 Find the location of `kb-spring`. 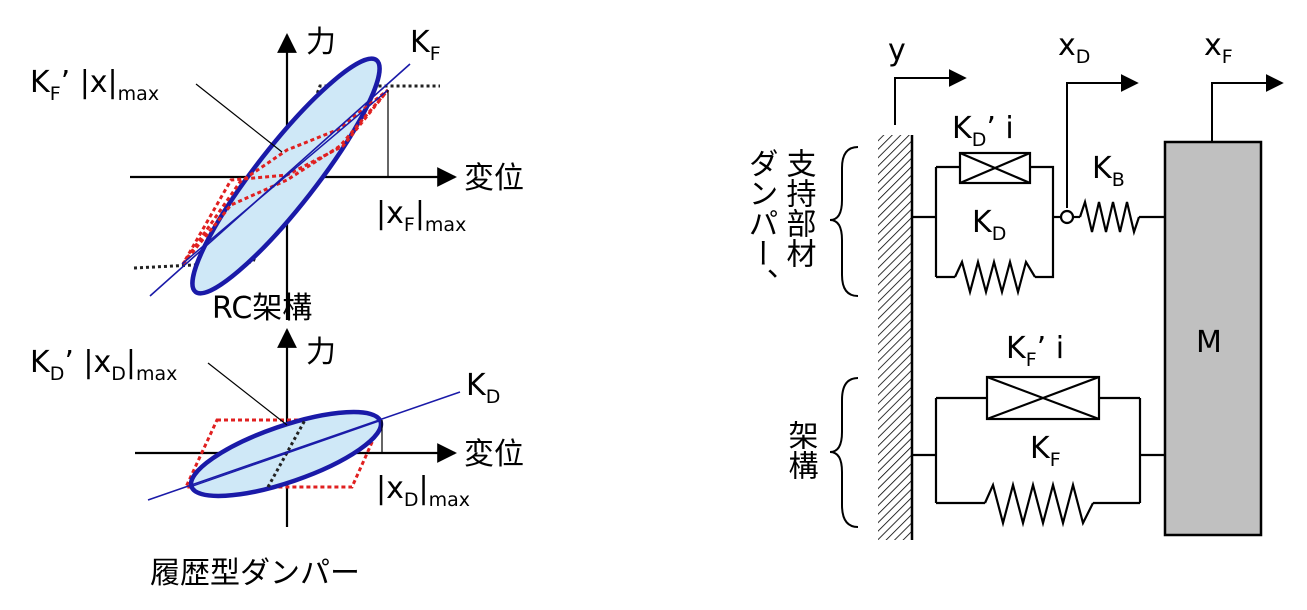

kb-spring is located at coordinates (1109, 217).